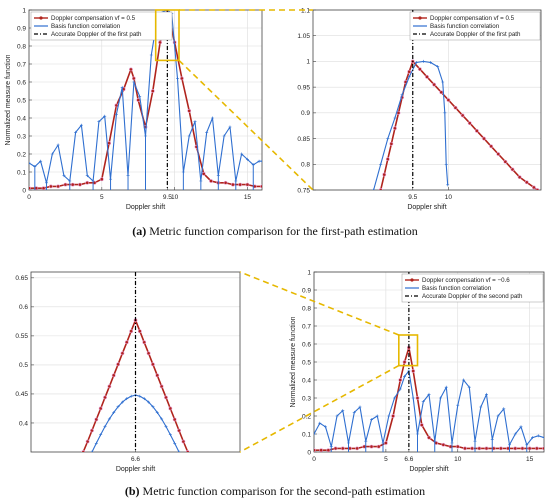 The height and width of the screenshot is (499, 550). I want to click on y-tick-label: 0.9, so click(306, 290).